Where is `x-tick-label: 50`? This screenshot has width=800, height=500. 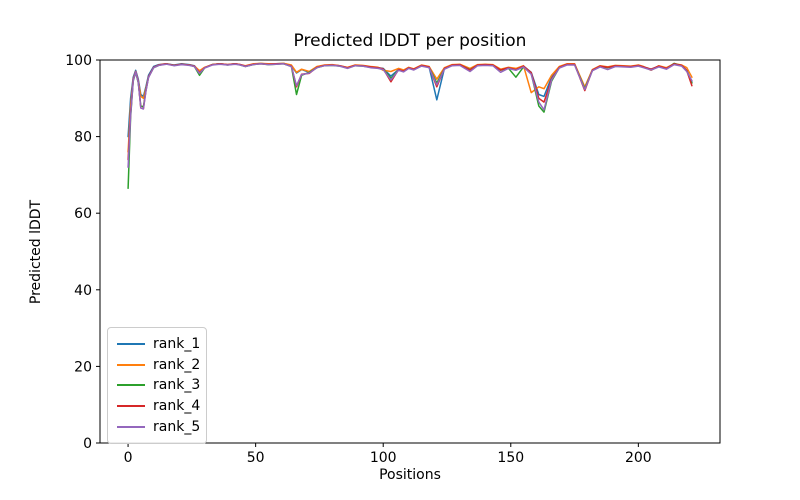
x-tick-label: 50 is located at coordinates (256, 458).